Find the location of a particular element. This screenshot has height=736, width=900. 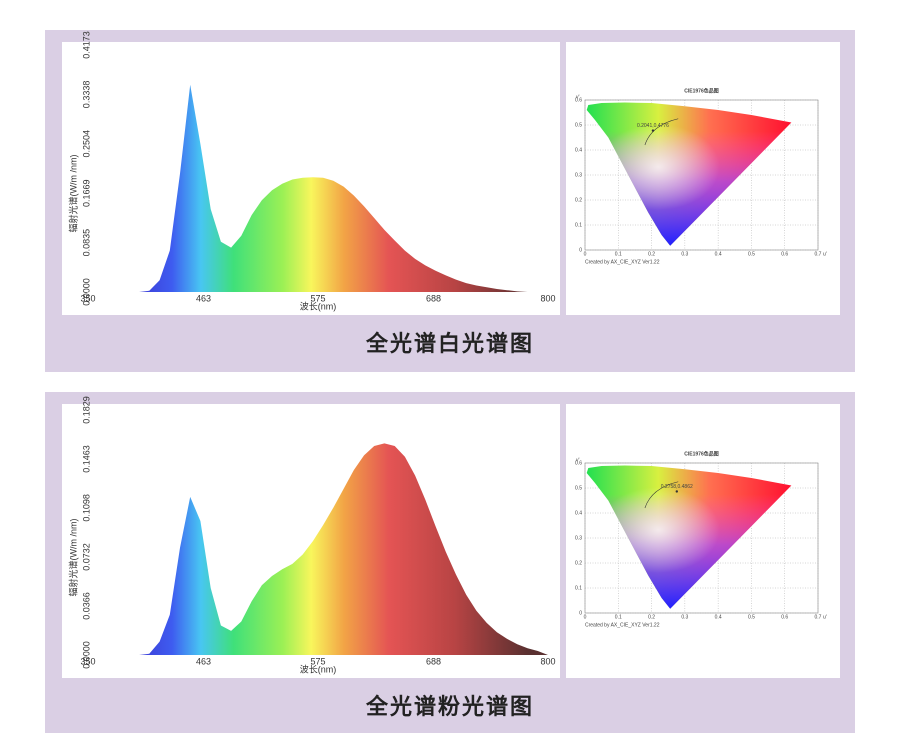

point-label: 0.2041,0.4776 is located at coordinates (653, 126).